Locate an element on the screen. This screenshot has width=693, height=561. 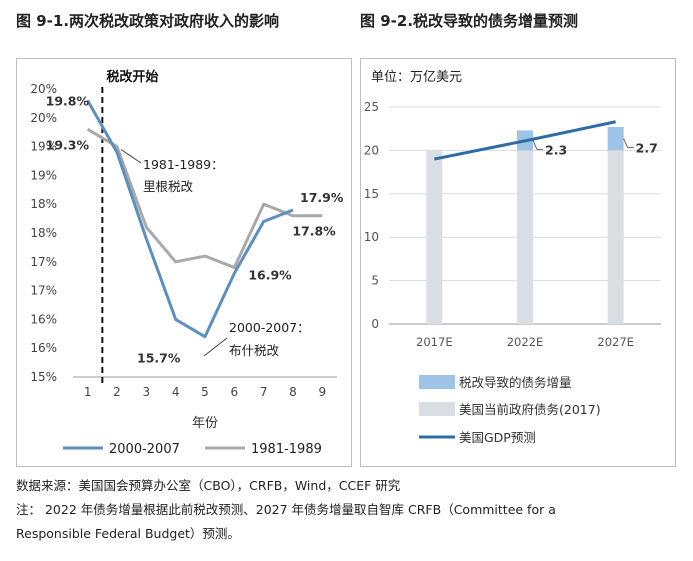
data-label: 15.7% is located at coordinates (159, 358).